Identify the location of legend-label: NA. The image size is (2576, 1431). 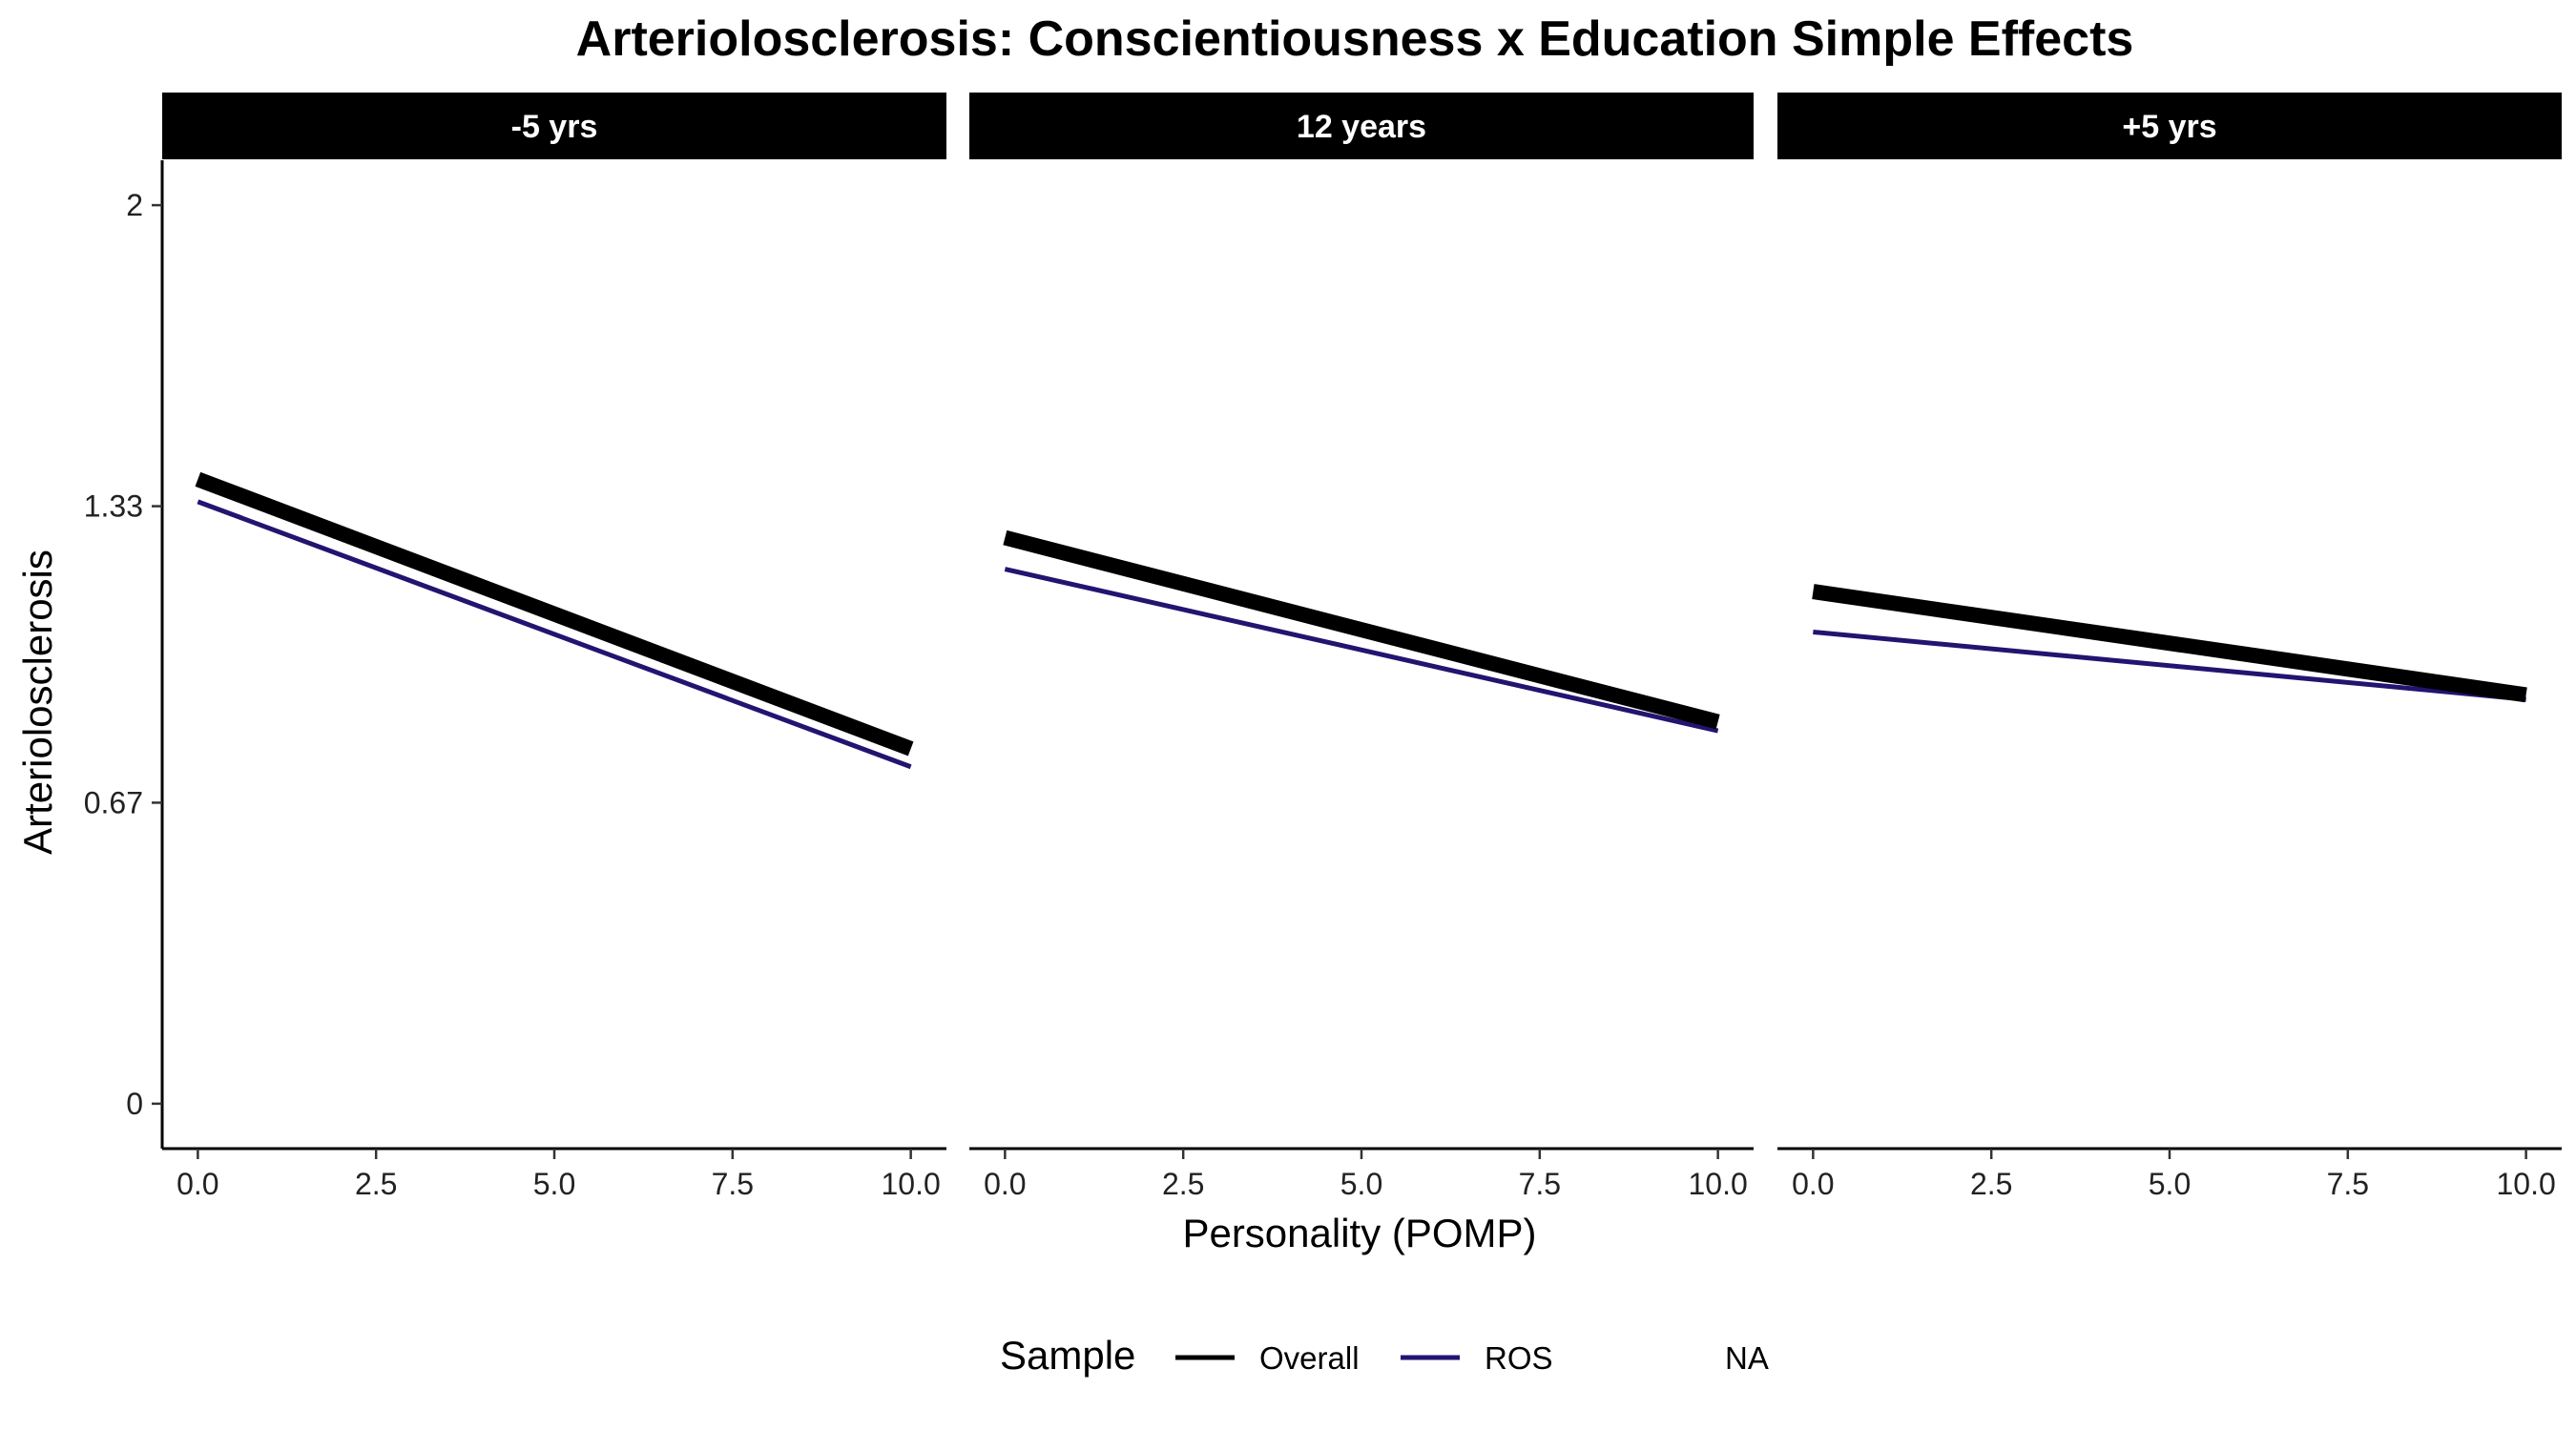
(1747, 1358).